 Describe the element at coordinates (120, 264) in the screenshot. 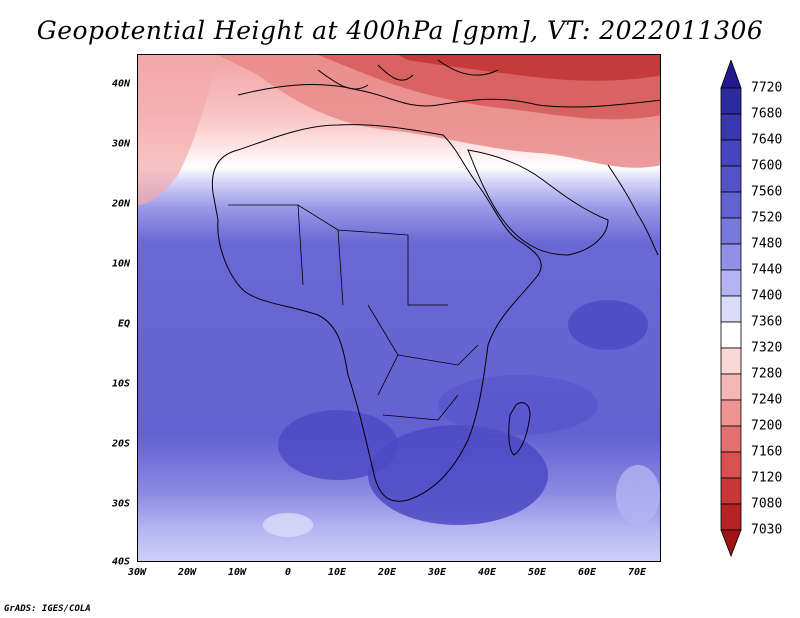

I see `lat-label-10n: 10N` at that location.